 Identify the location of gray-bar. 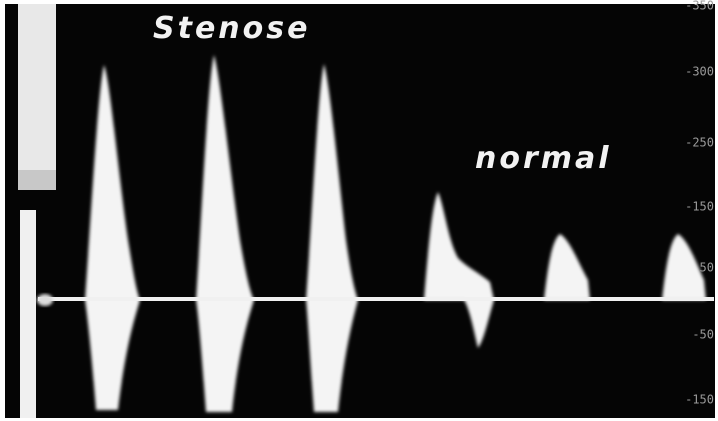
(37, 97).